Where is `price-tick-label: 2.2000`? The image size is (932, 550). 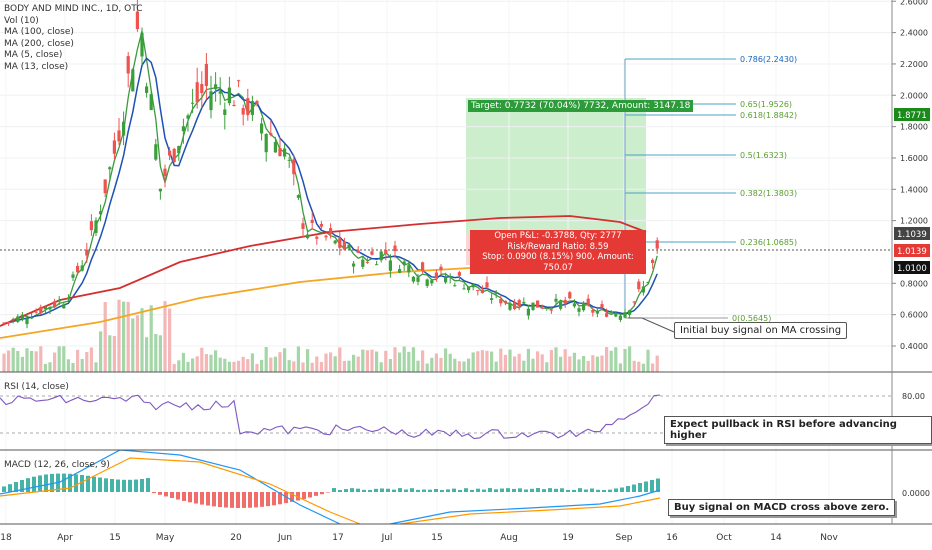
price-tick-label: 2.2000 is located at coordinates (914, 64).